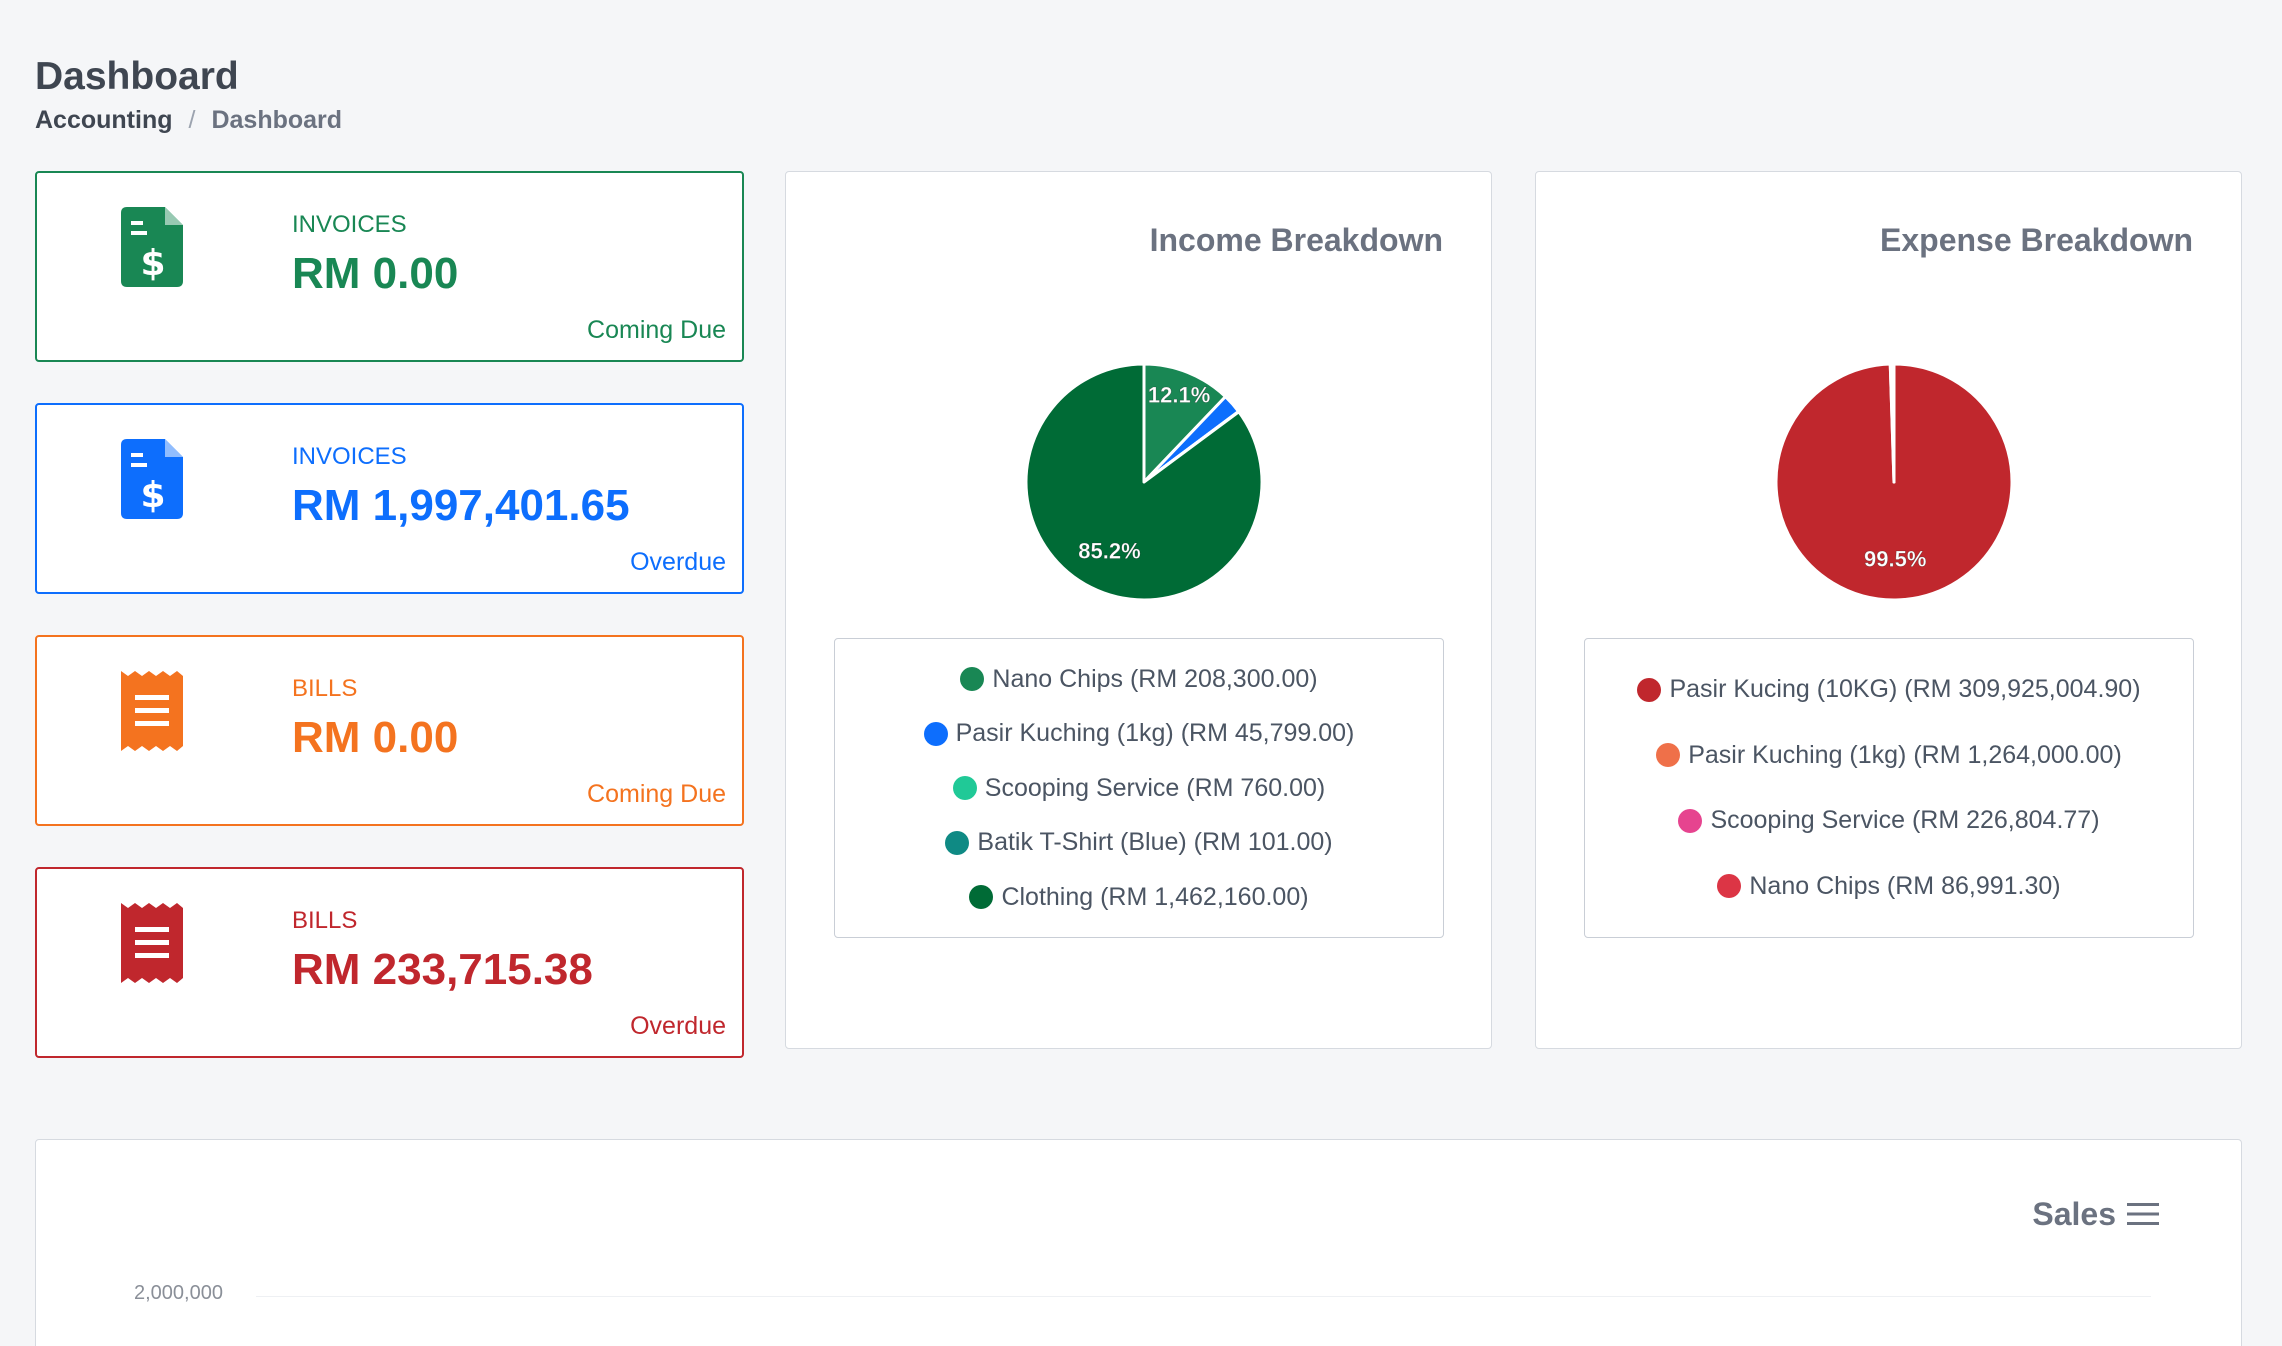 The image size is (2282, 1346). I want to click on income-pie-chart: 12.1% 85.2%, so click(1144, 482).